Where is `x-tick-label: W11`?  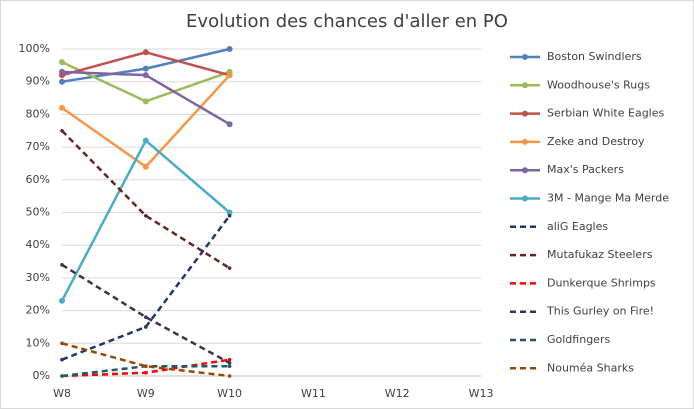 x-tick-label: W11 is located at coordinates (313, 393).